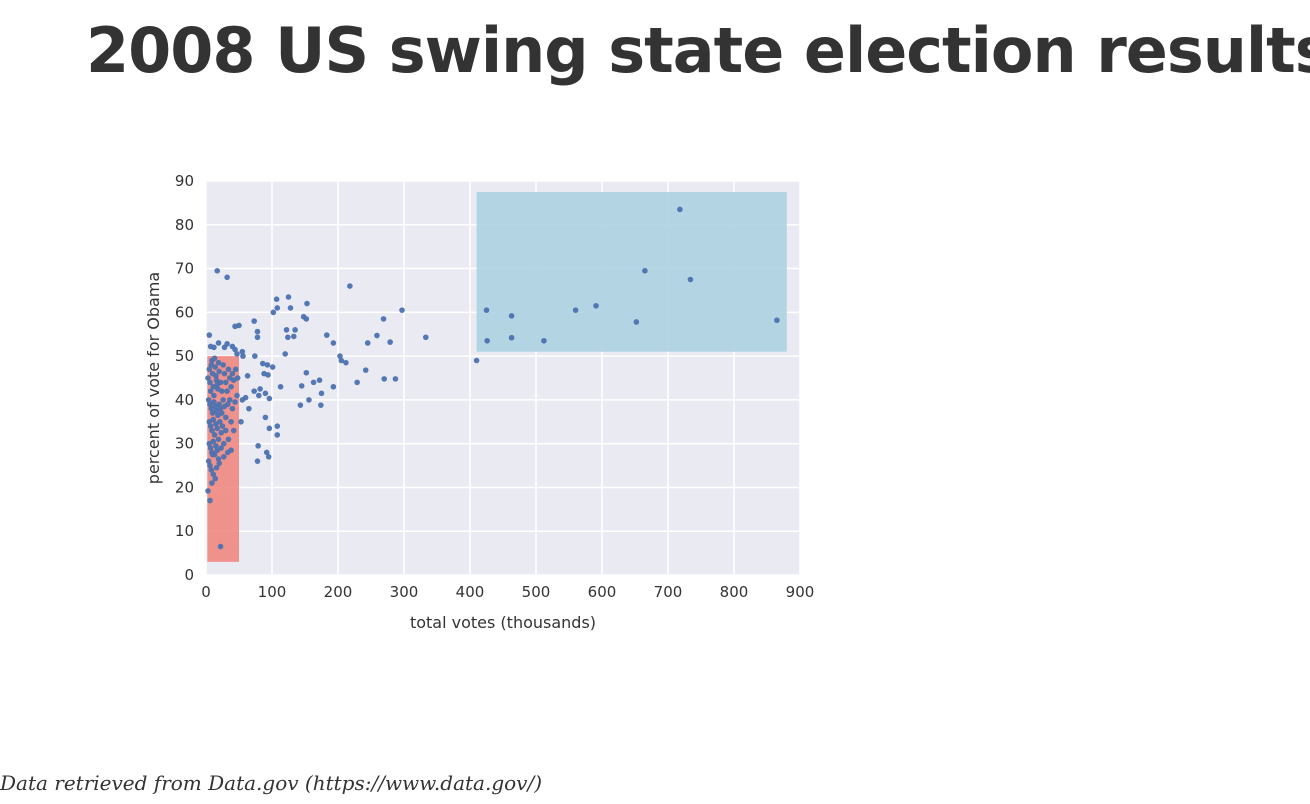  Describe the element at coordinates (189, 575) in the screenshot. I see `y-tick-label: 0` at that location.